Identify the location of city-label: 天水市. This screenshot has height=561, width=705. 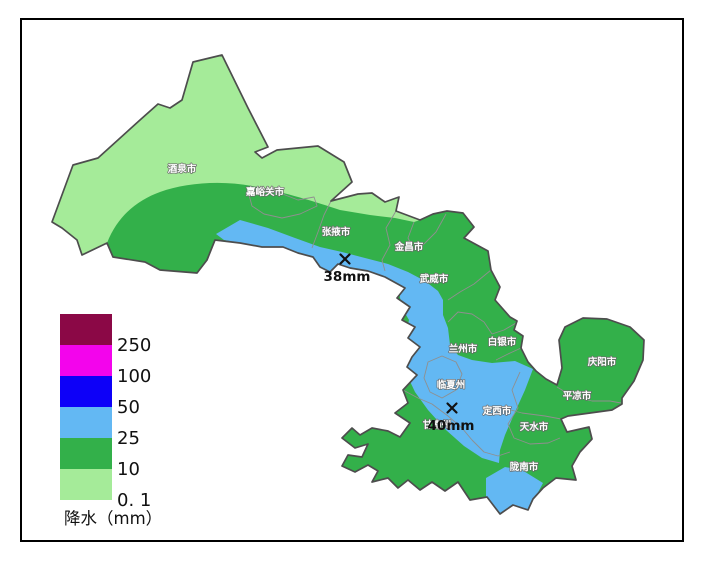
(534, 427).